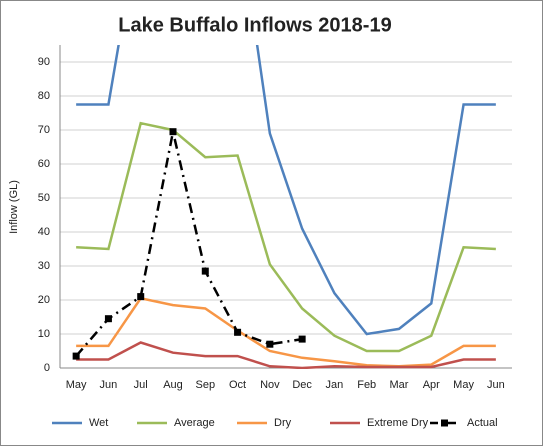 This screenshot has height=446, width=543. I want to click on y-tick-label: 80, so click(44, 96).